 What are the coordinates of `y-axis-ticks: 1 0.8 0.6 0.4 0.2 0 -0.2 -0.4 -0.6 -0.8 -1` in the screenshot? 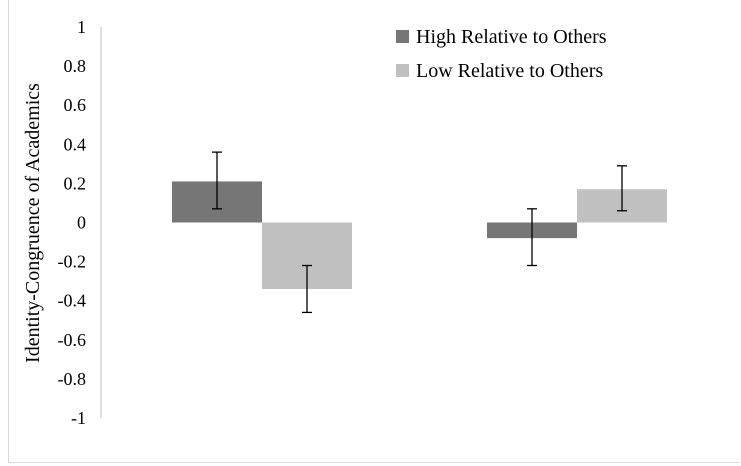 It's located at (72, 222).